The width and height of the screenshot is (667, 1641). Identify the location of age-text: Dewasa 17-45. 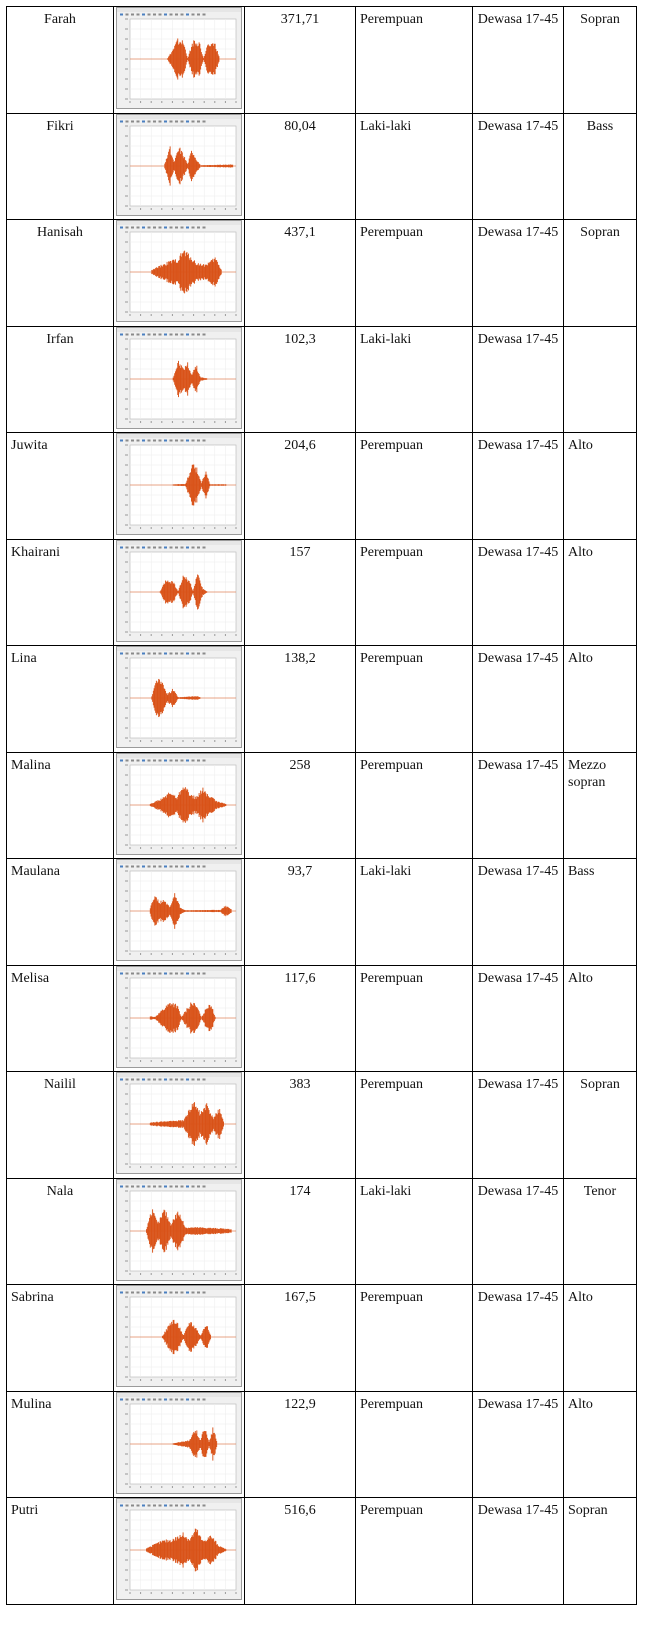
(518, 871).